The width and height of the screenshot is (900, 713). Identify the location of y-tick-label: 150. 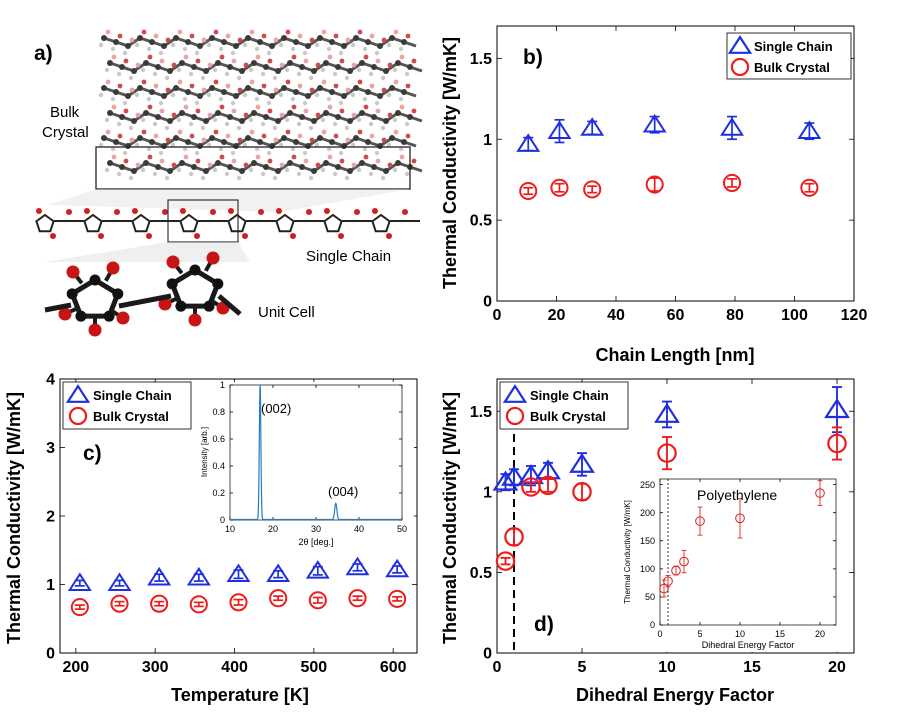
(647, 541).